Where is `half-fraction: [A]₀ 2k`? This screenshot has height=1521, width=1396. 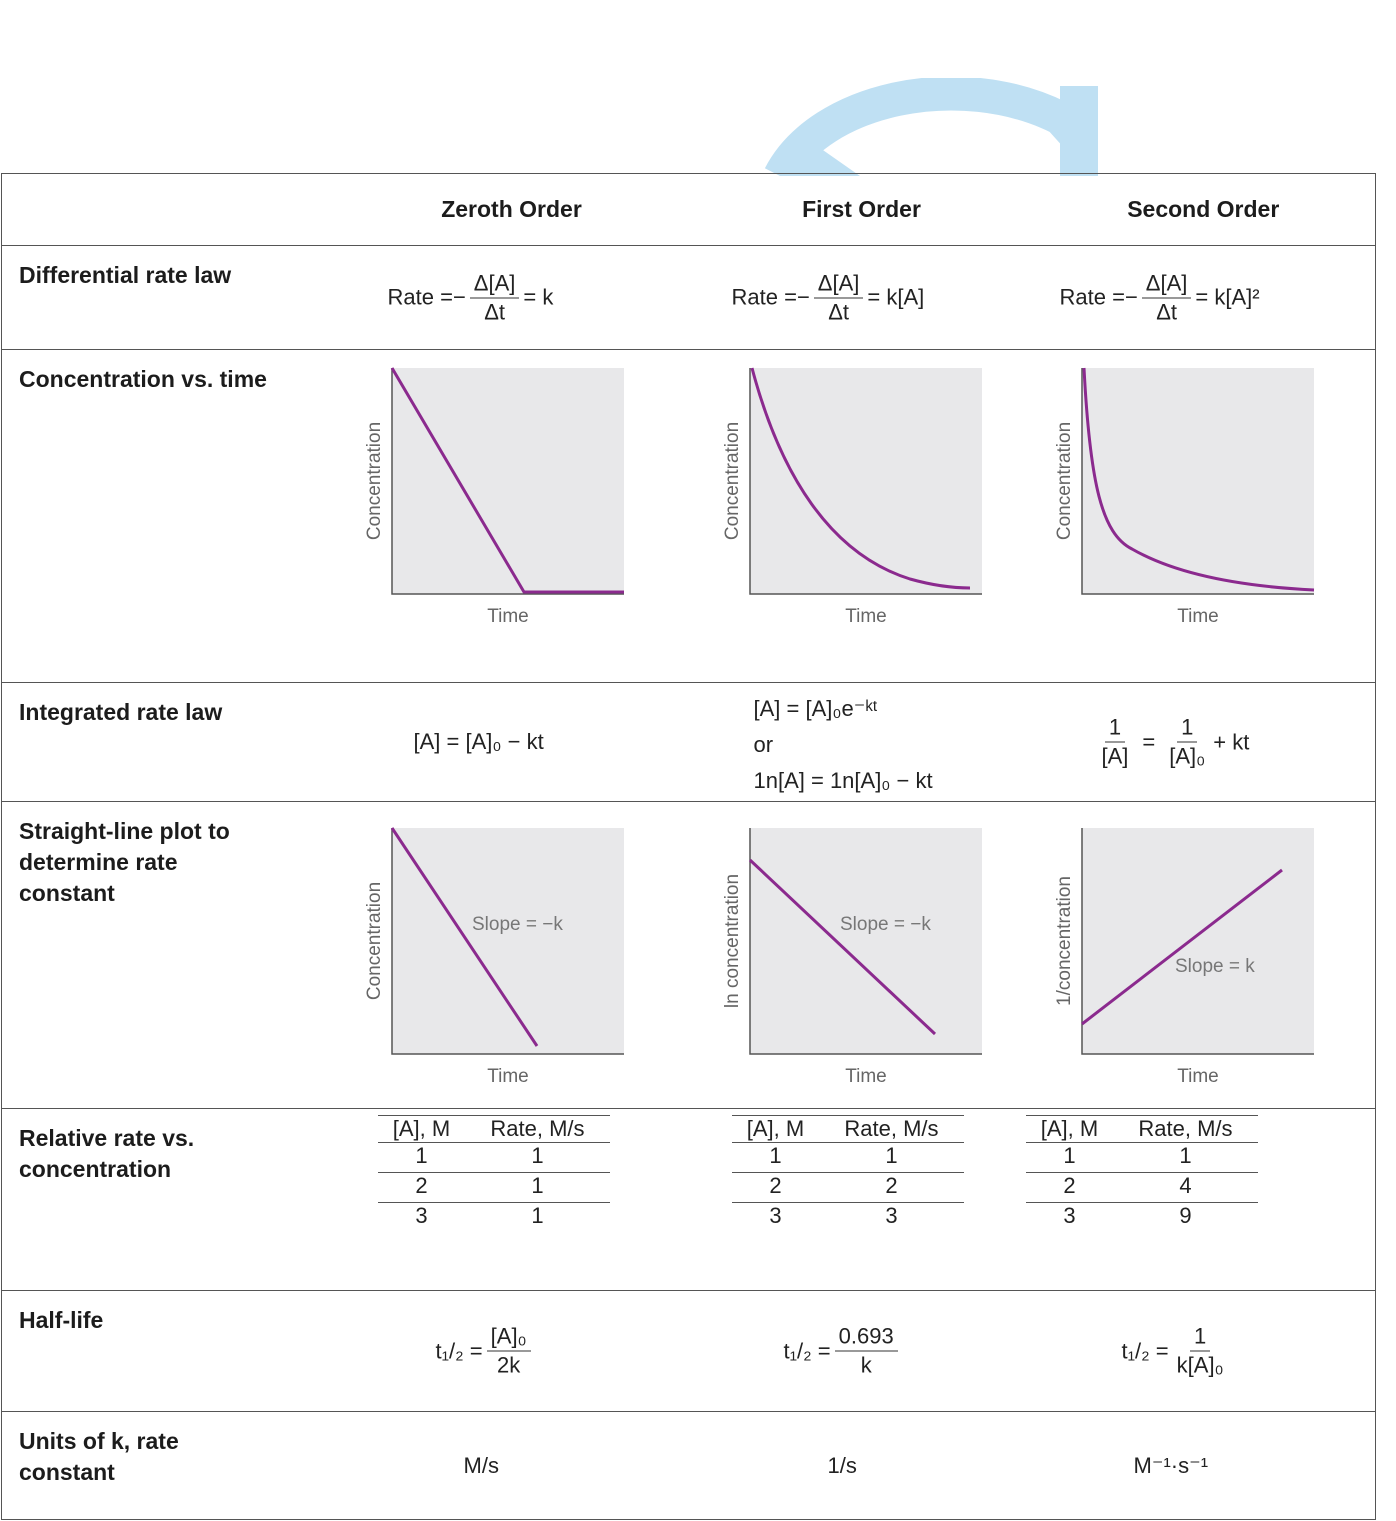 half-fraction: [A]₀ 2k is located at coordinates (508, 1351).